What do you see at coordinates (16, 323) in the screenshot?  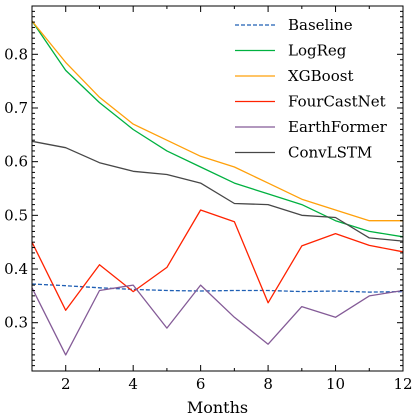 I see `y-tick-label: 0.3` at bounding box center [16, 323].